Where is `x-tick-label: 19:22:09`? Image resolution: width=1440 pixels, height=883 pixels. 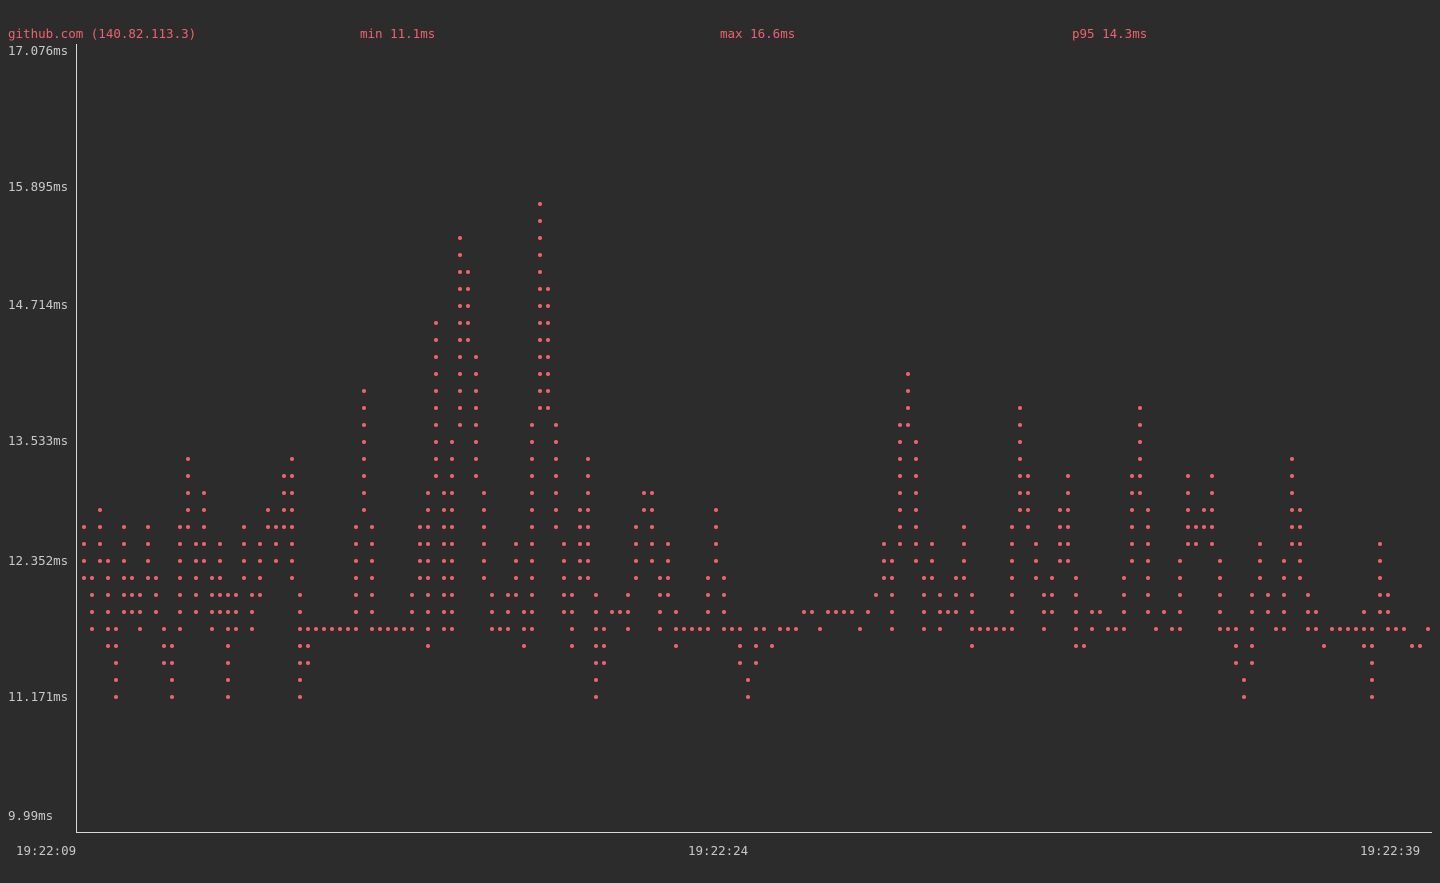 x-tick-label: 19:22:09 is located at coordinates (46, 850).